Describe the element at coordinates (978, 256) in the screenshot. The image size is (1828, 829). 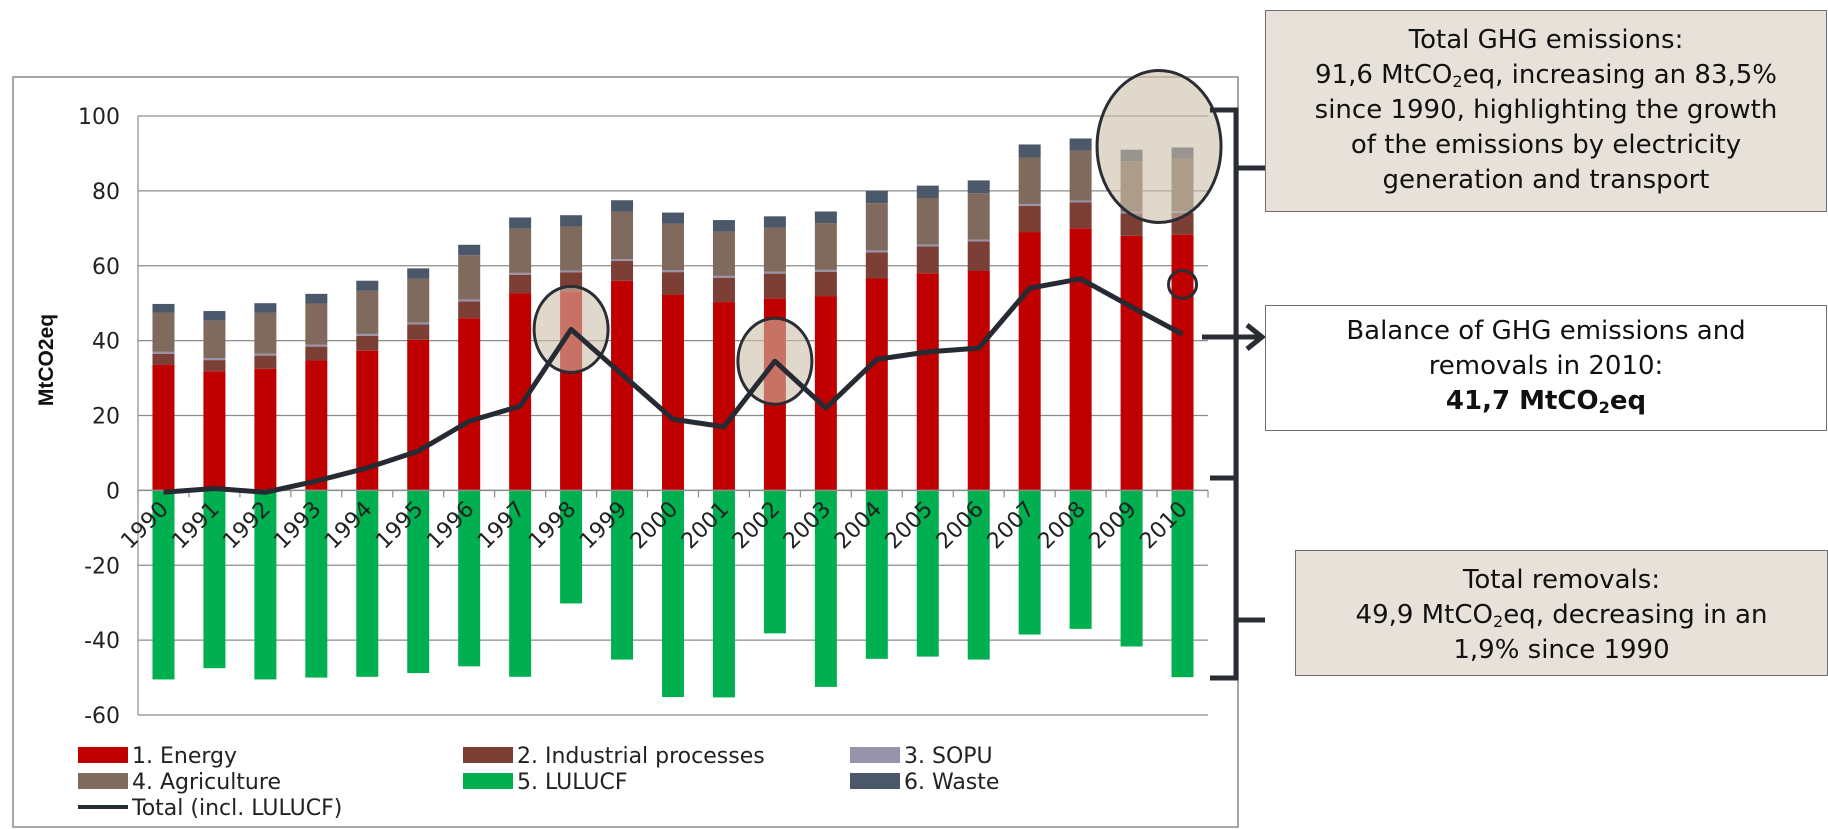
I see `bar-2-industrial-processes-2006` at that location.